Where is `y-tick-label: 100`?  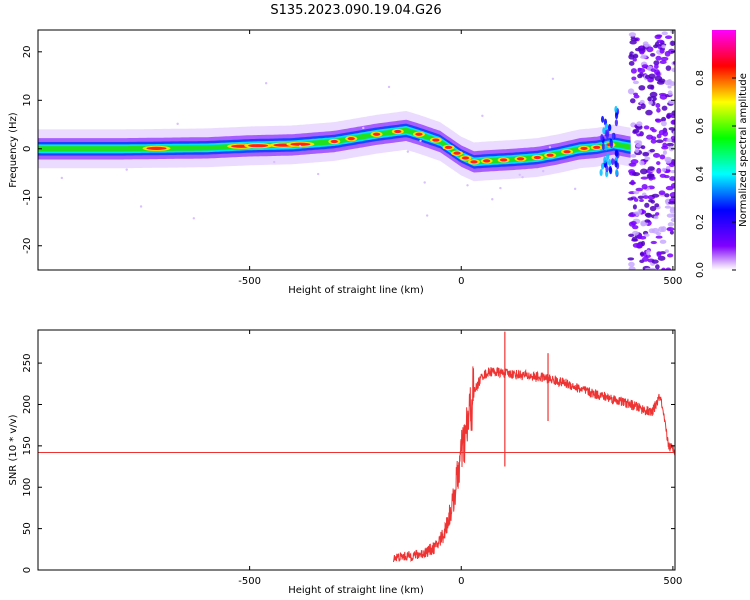 y-tick-label: 100 is located at coordinates (27, 487).